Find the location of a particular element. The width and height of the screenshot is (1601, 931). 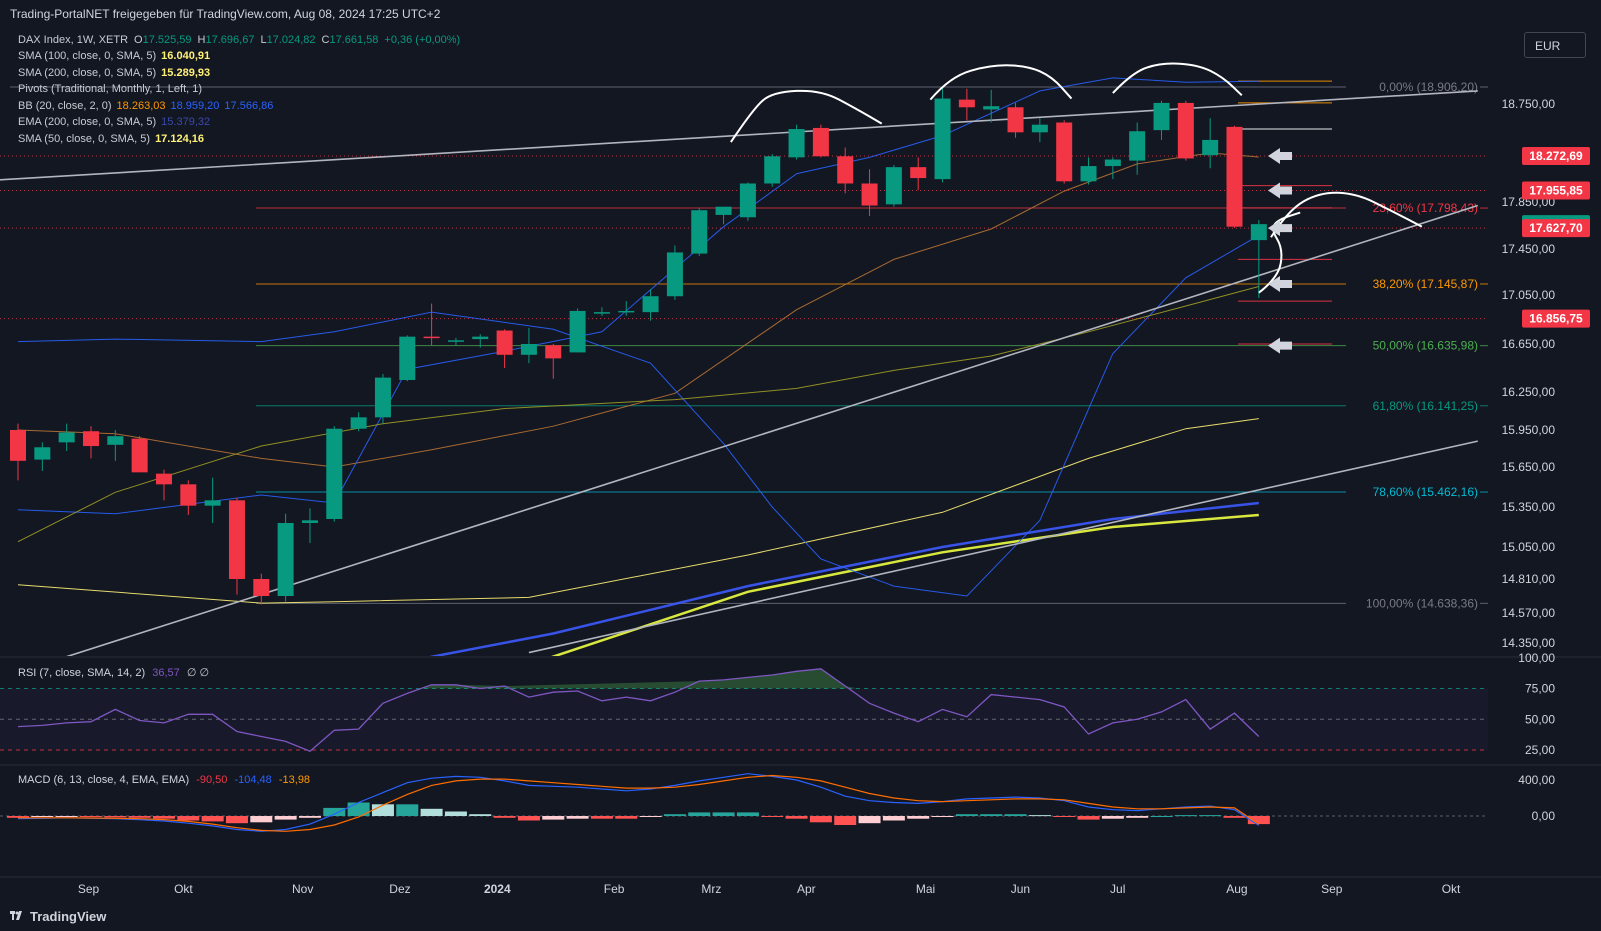

macd-pane: 400,00 0,00 is located at coordinates (778, 802).